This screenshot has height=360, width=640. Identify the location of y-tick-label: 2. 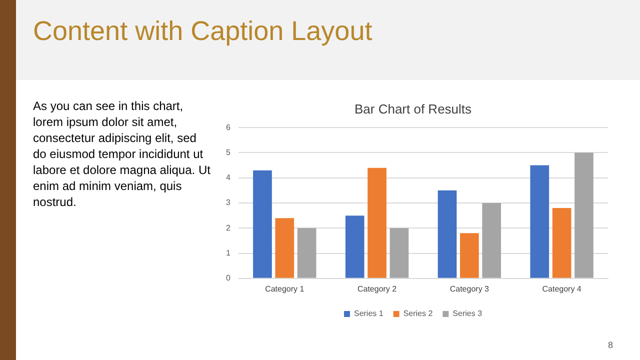
(228, 227).